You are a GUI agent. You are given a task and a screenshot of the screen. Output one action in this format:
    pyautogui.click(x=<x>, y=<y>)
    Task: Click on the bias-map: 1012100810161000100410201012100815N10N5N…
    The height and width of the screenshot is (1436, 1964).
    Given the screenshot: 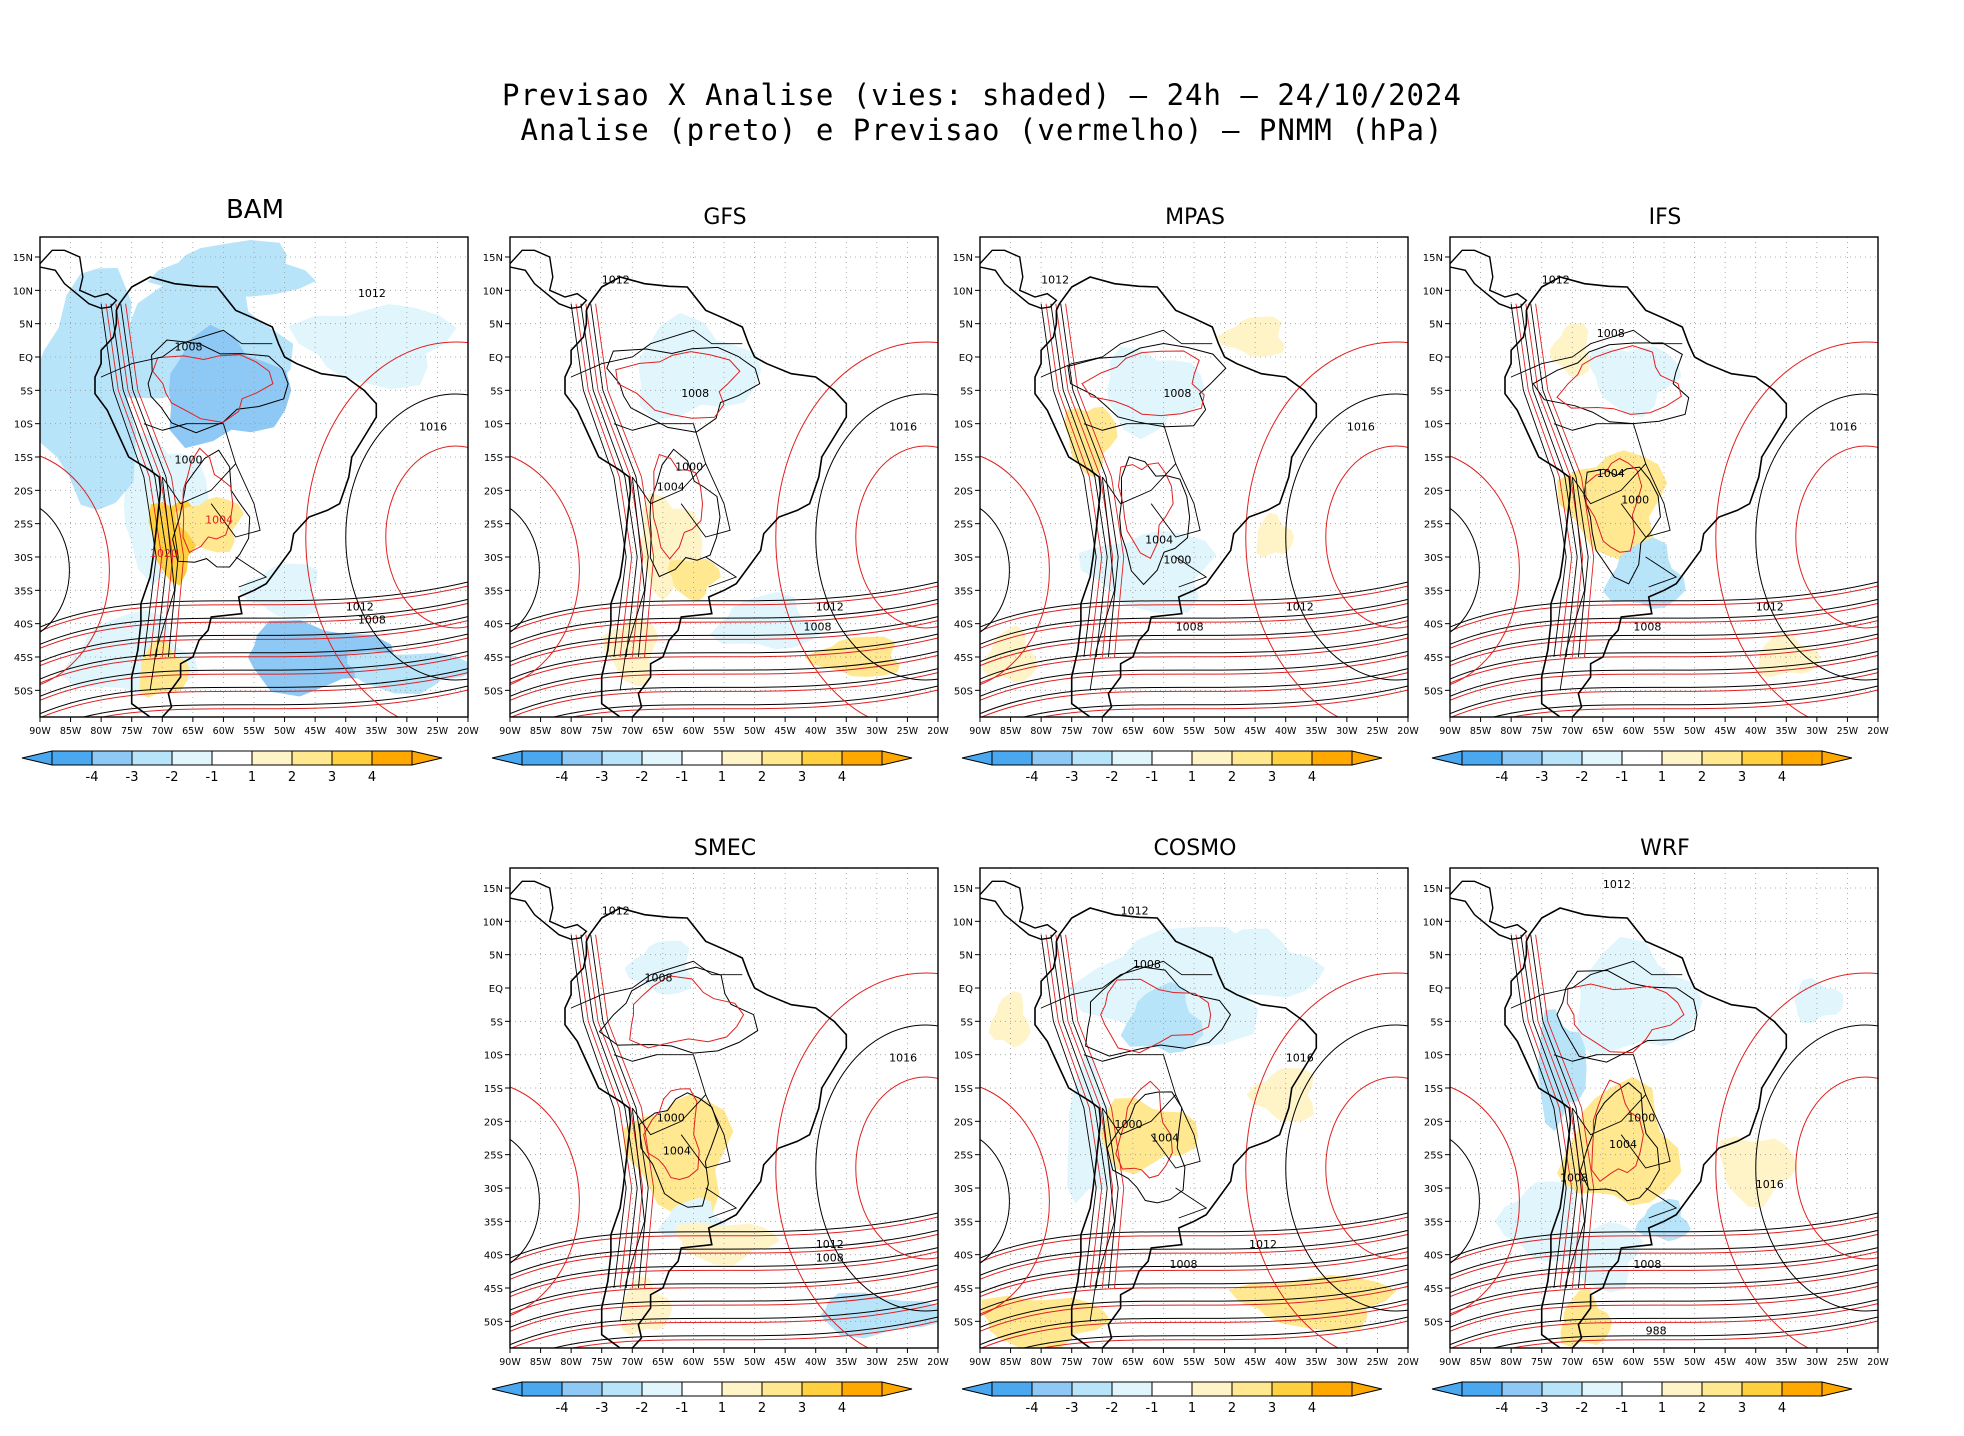 What is the action you would take?
    pyautogui.click(x=246, y=486)
    